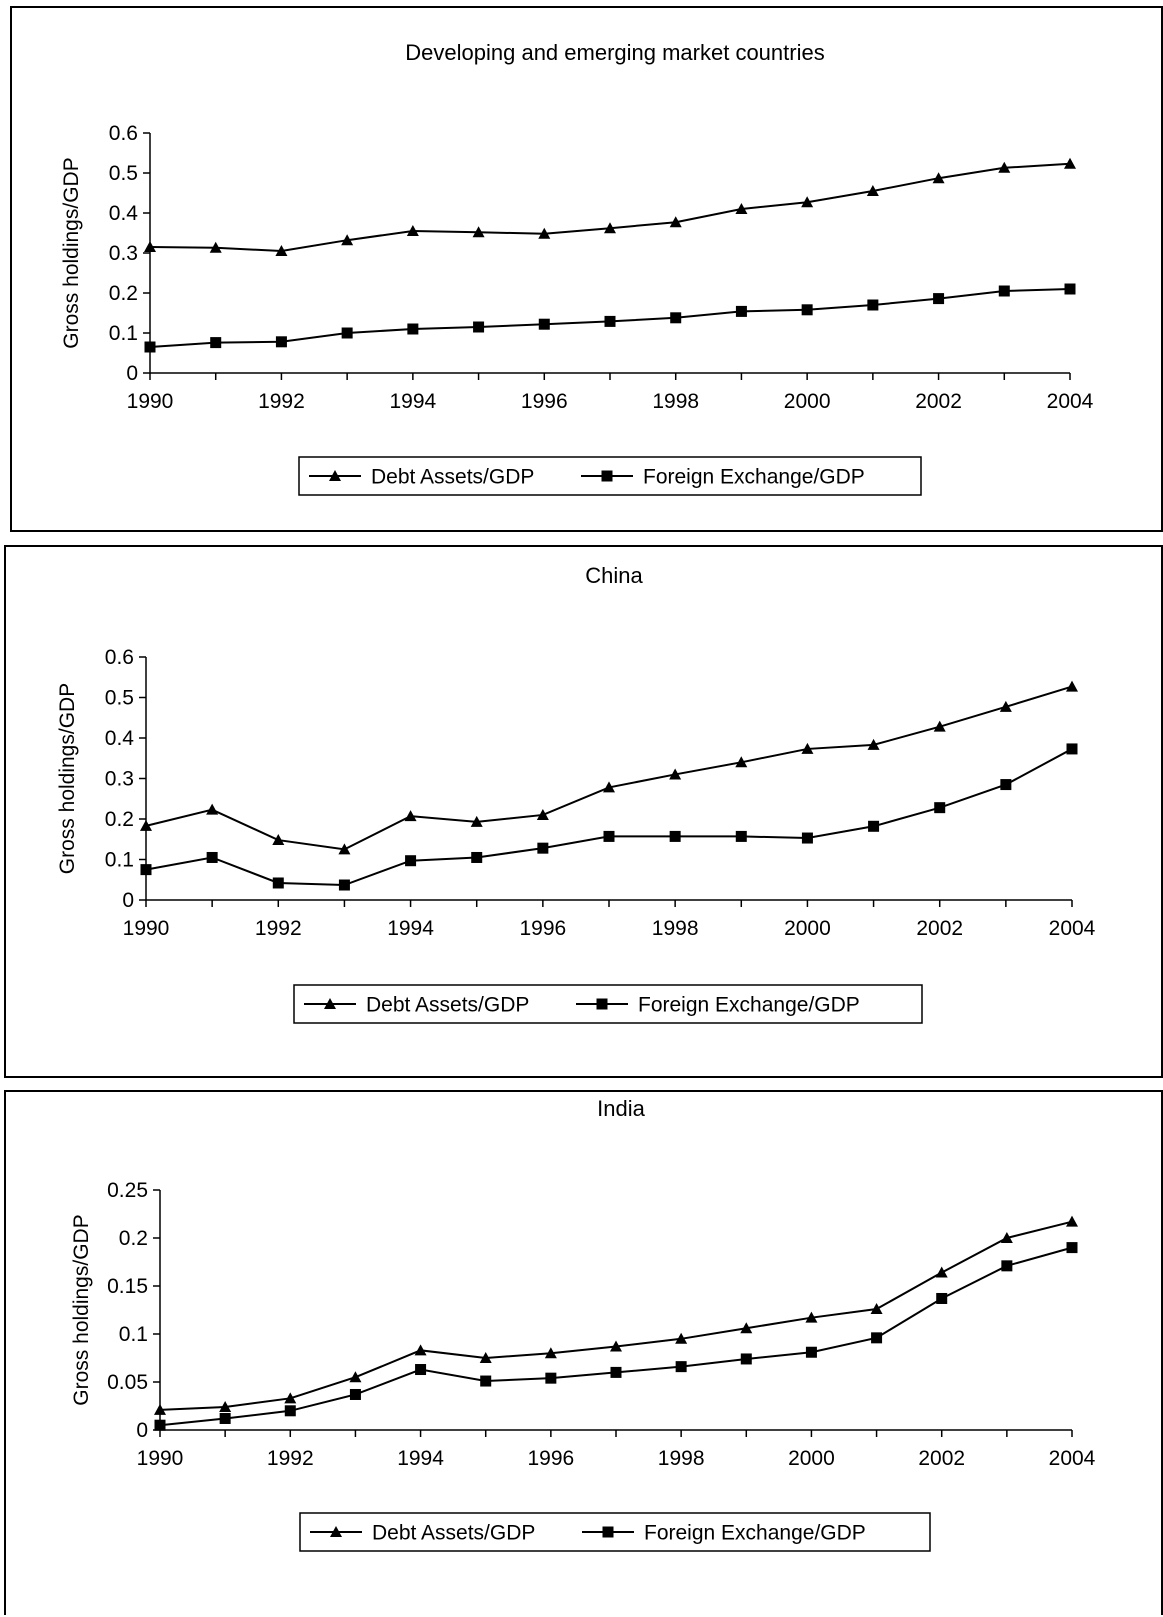  What do you see at coordinates (807, 928) in the screenshot?
I see `x-tick-label: 2000` at bounding box center [807, 928].